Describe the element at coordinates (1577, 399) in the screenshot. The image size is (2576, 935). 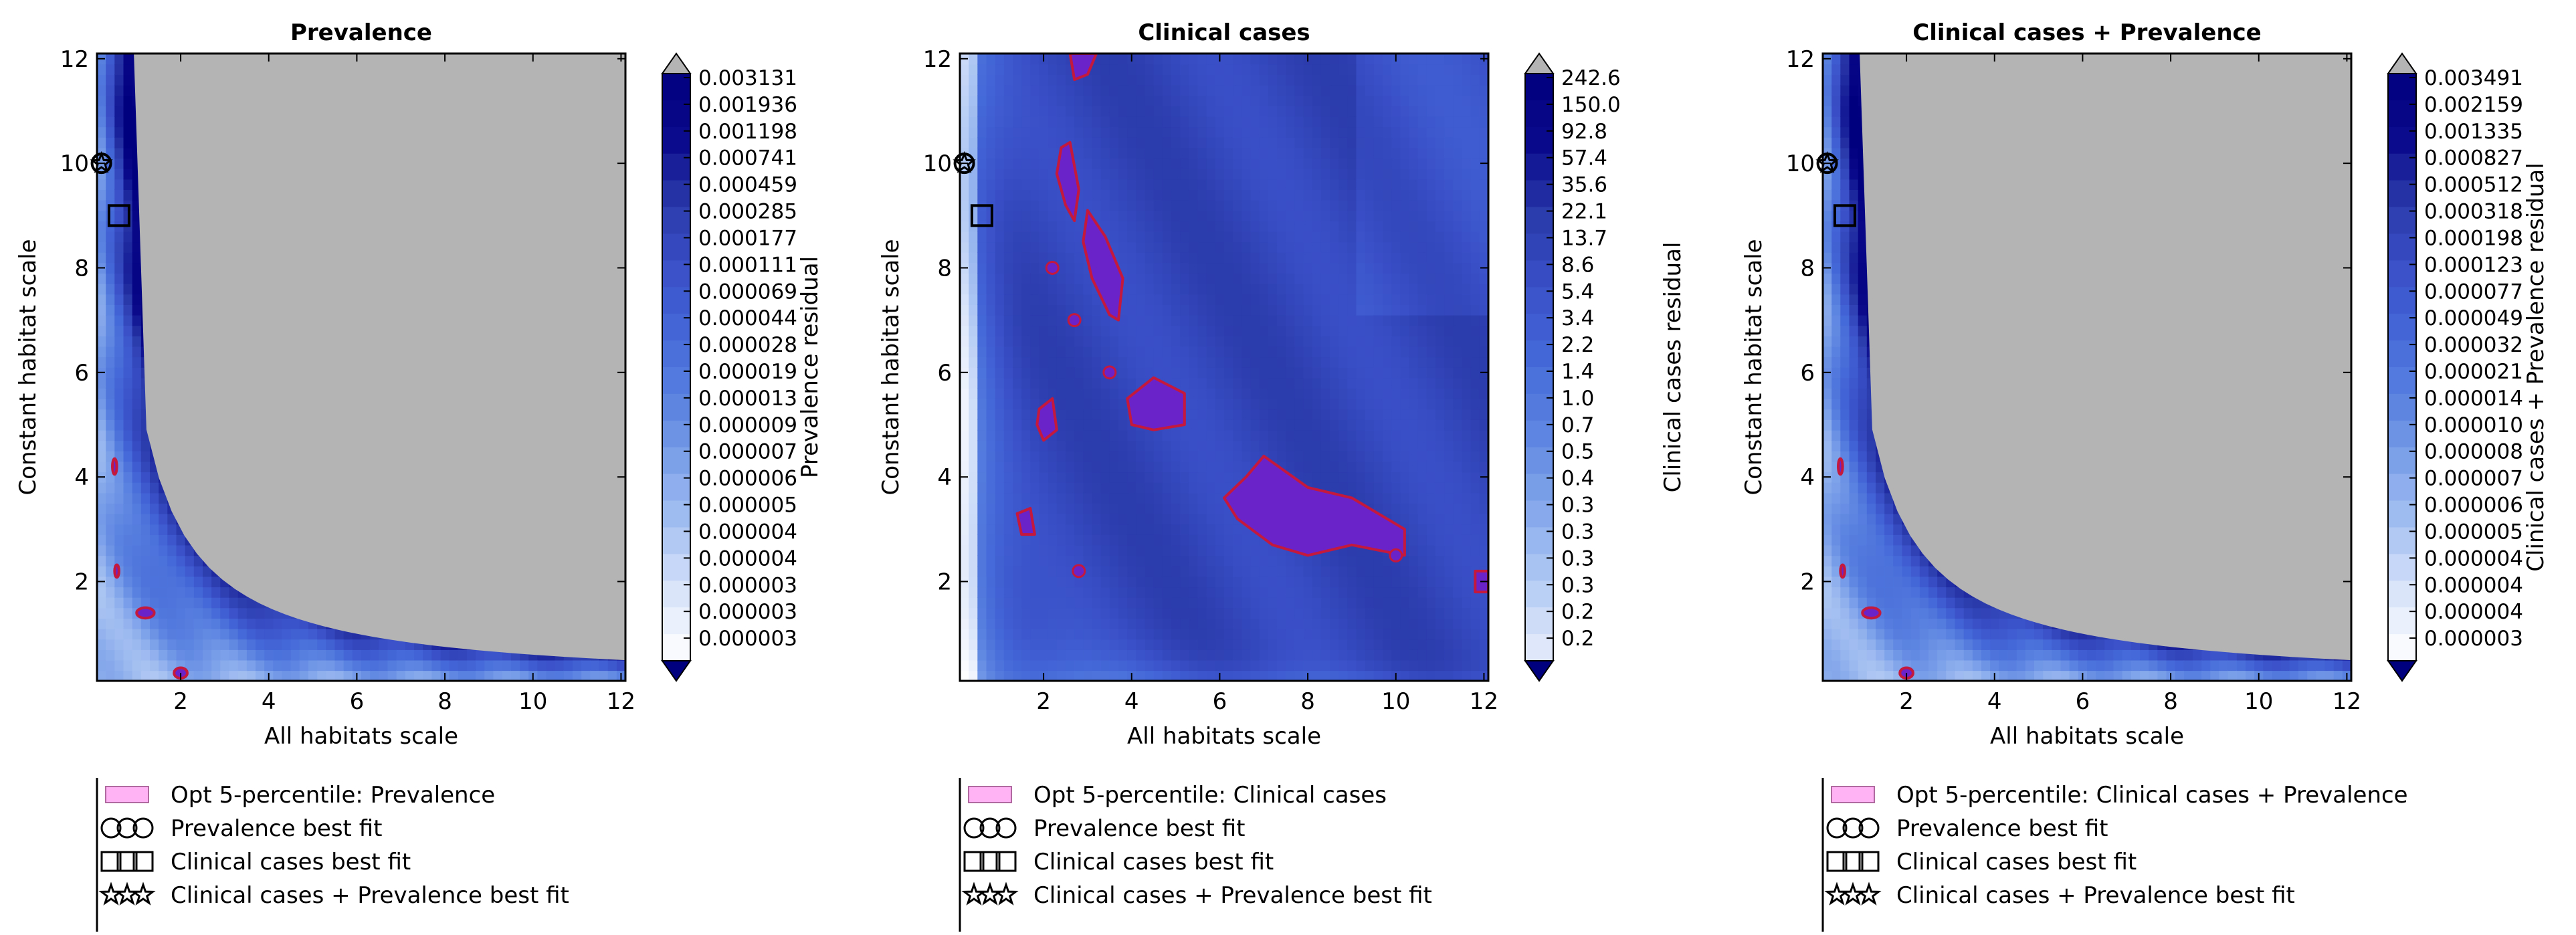
I see `colorbar-tick-label: 1.0` at that location.